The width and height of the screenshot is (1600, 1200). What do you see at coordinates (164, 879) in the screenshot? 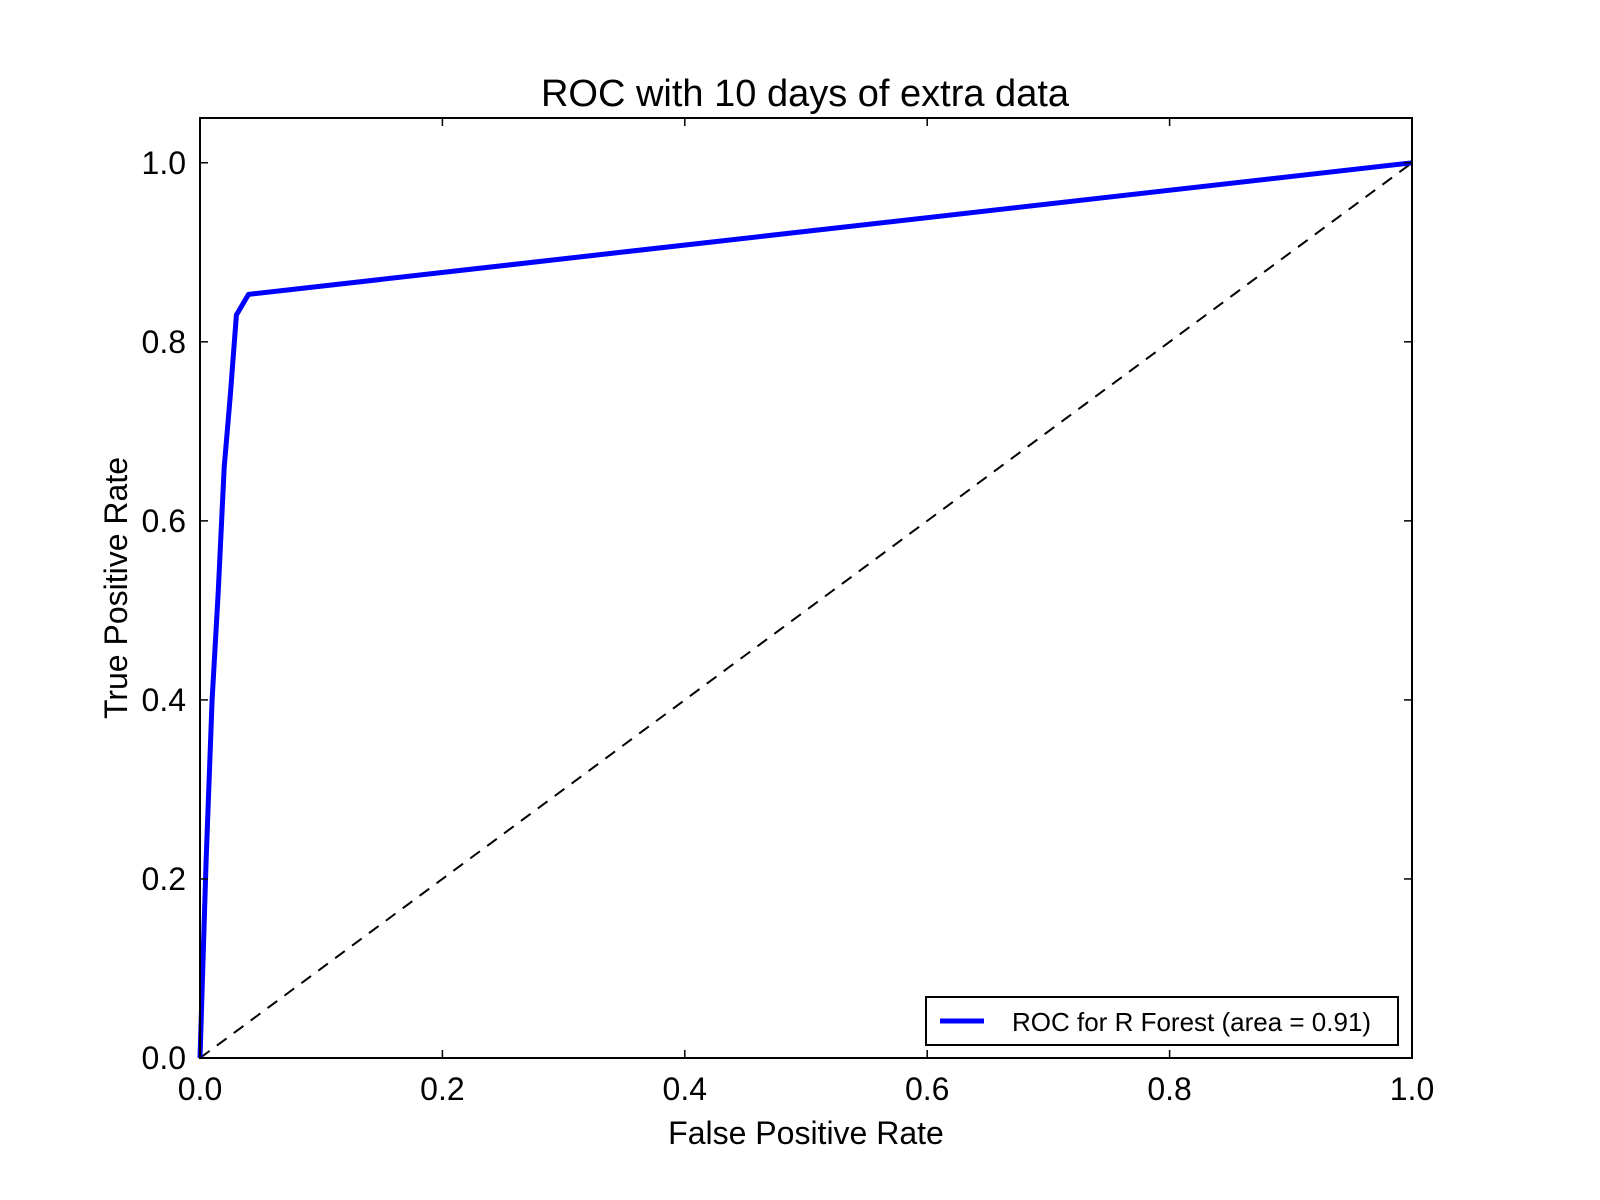
I see `y-tick-label: 0.2` at bounding box center [164, 879].